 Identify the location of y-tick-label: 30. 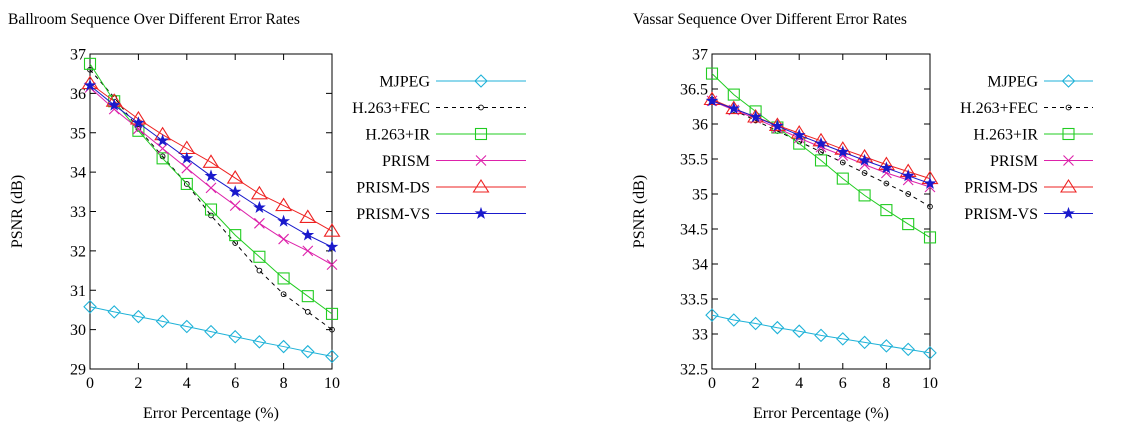
(78, 330).